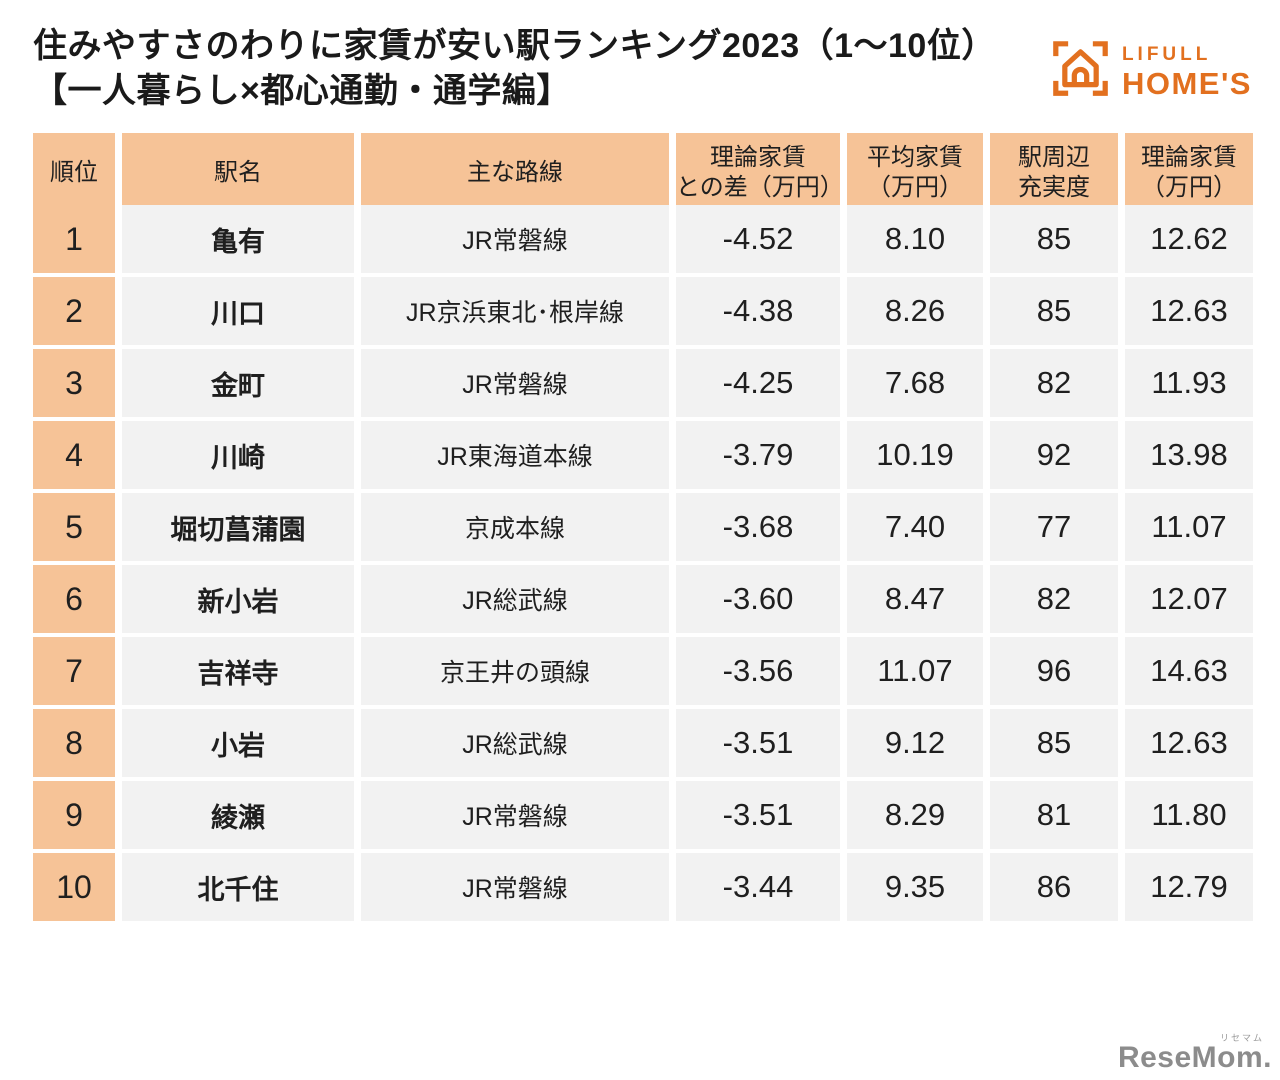  I want to click on fulfillment-cell: 96, so click(1054, 671).